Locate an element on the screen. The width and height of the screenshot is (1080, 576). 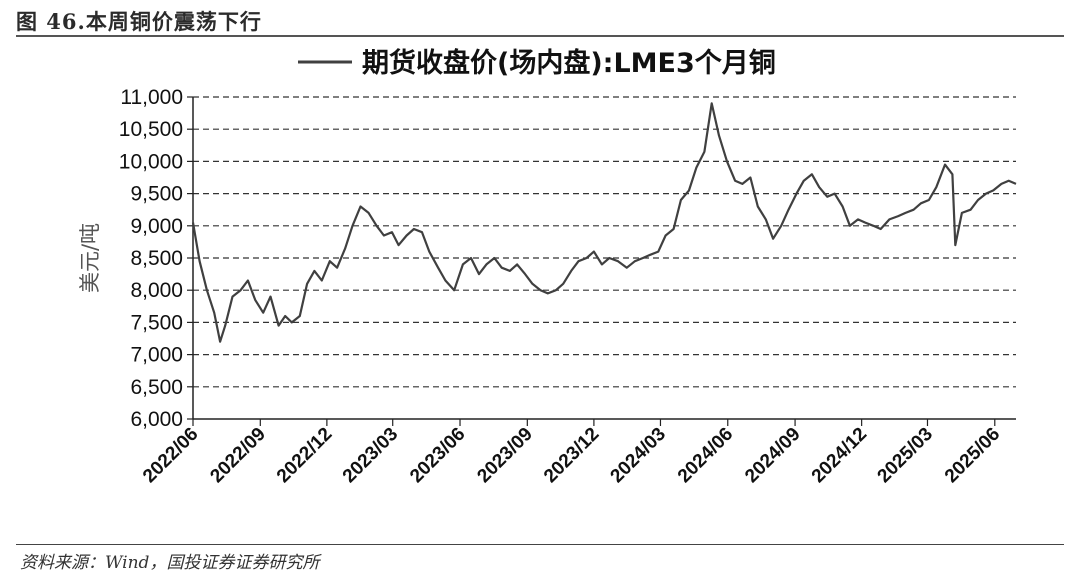
x-tick-label: 2023/12 is located at coordinates (571, 455).